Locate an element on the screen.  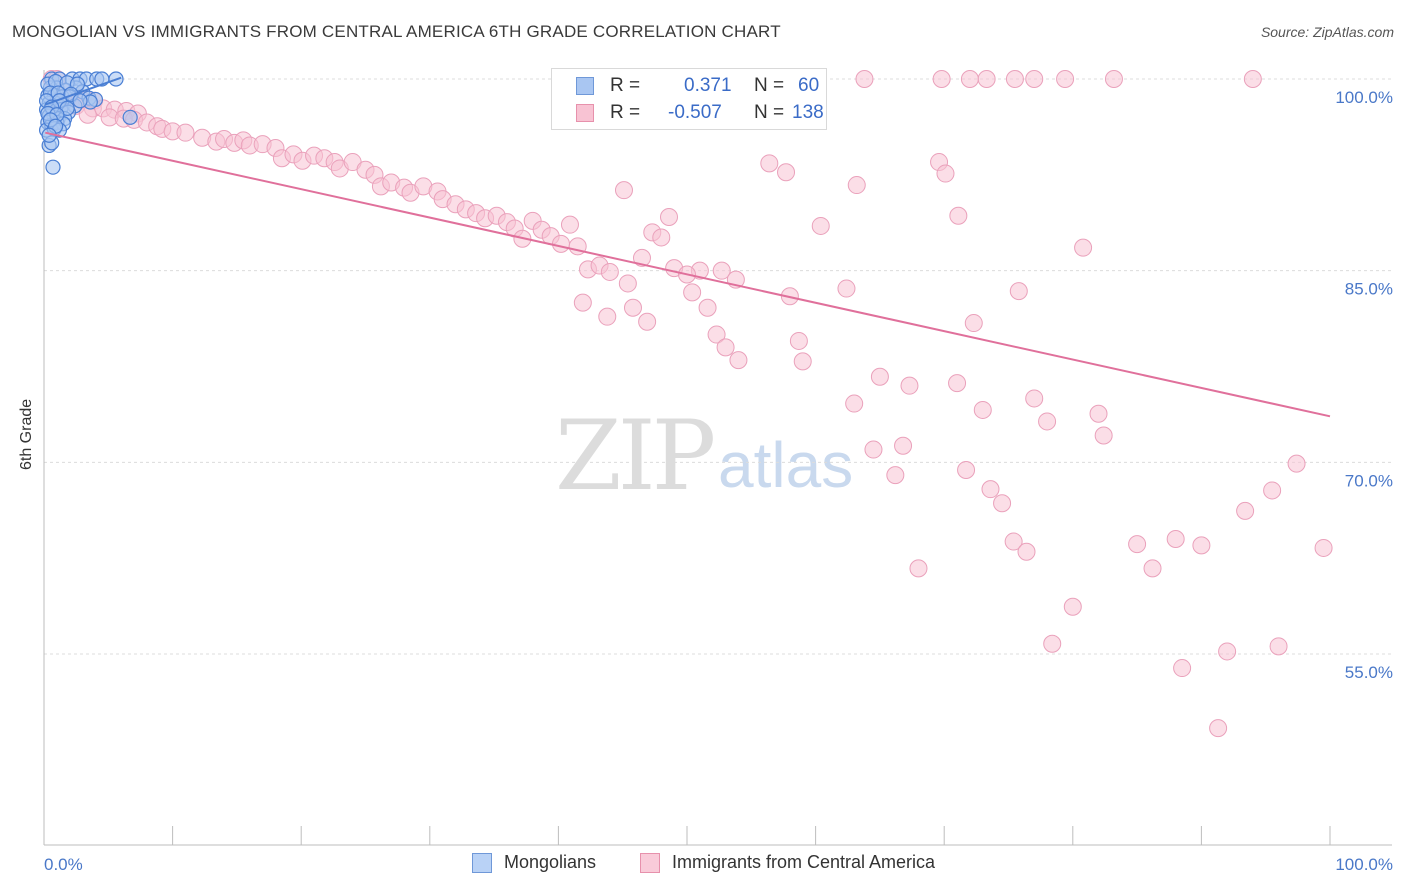
x-tick-label-max: 100.0% is located at coordinates (1364, 864).